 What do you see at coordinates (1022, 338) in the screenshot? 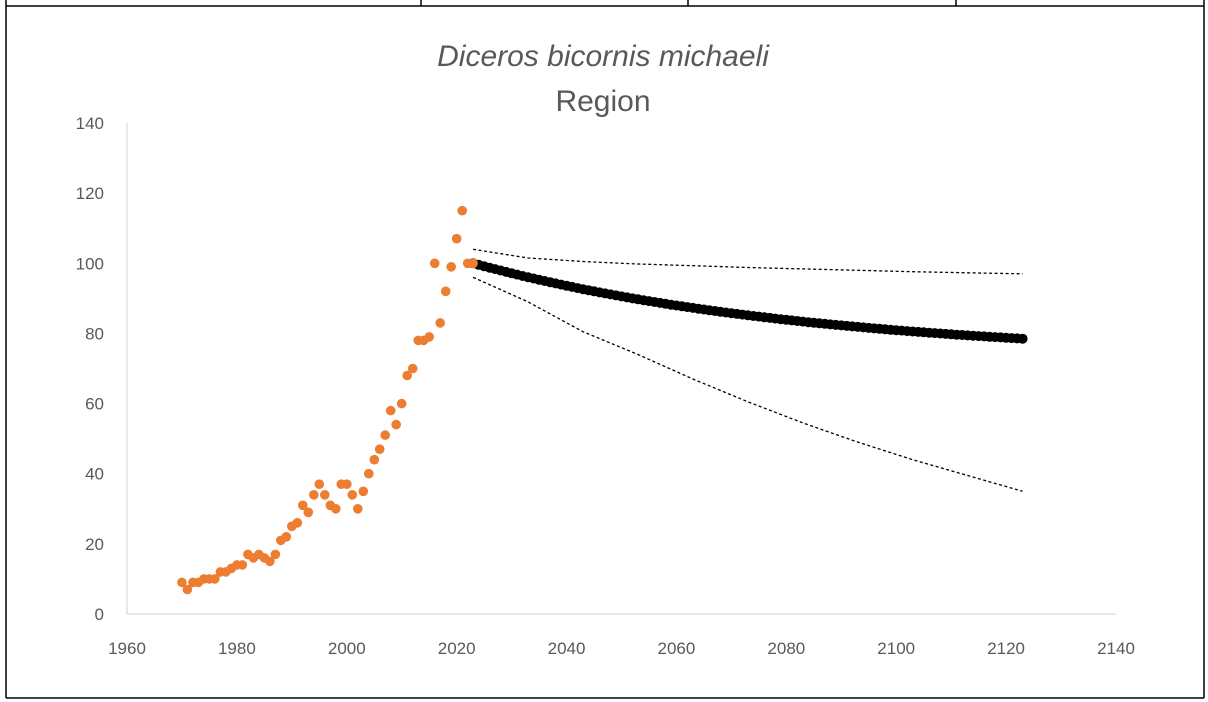
I see `projection-point` at bounding box center [1022, 338].